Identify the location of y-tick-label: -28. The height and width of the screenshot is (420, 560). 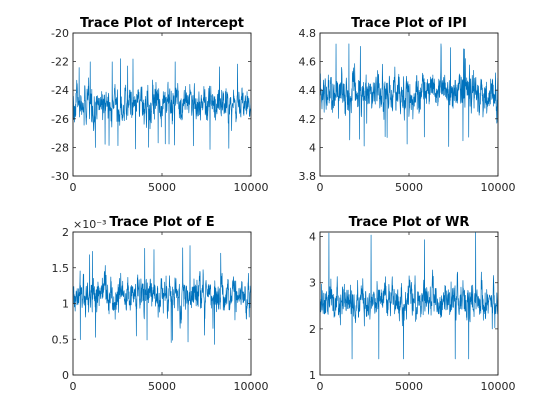
(60, 147).